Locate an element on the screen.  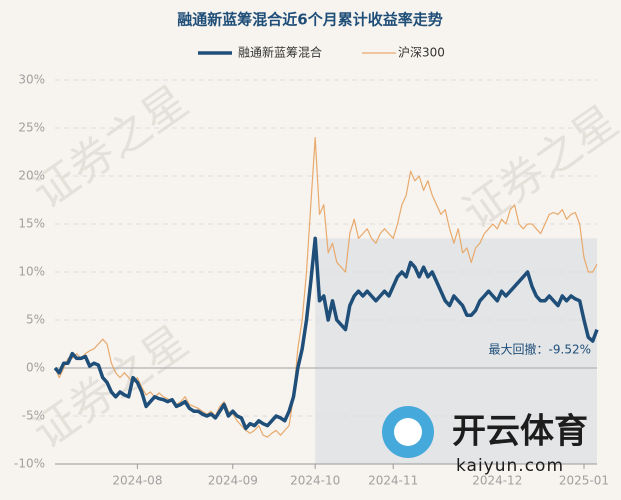
y-tick-label: -10% is located at coordinates (29, 464).